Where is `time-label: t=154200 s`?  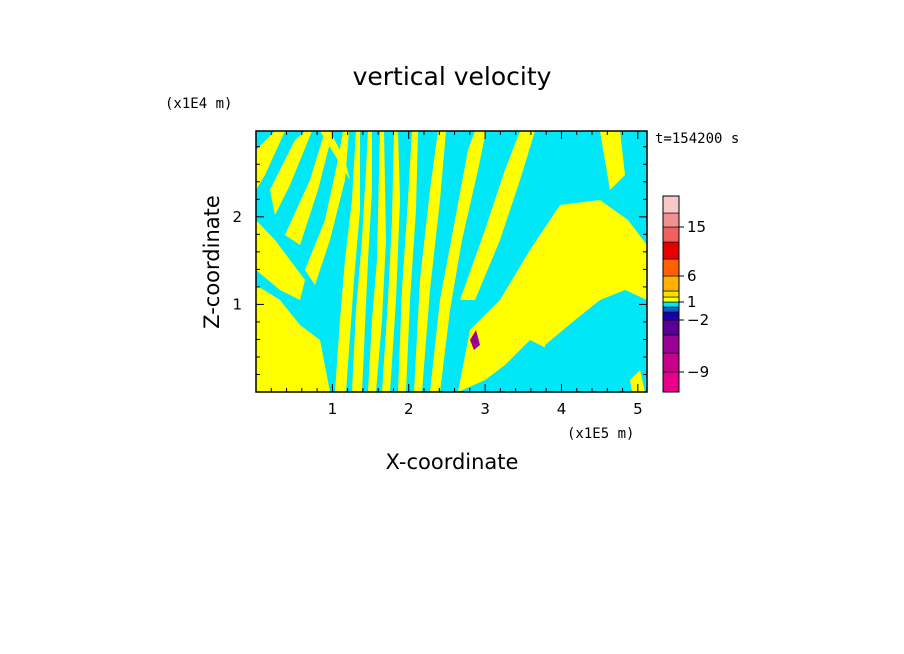 time-label: t=154200 s is located at coordinates (697, 139).